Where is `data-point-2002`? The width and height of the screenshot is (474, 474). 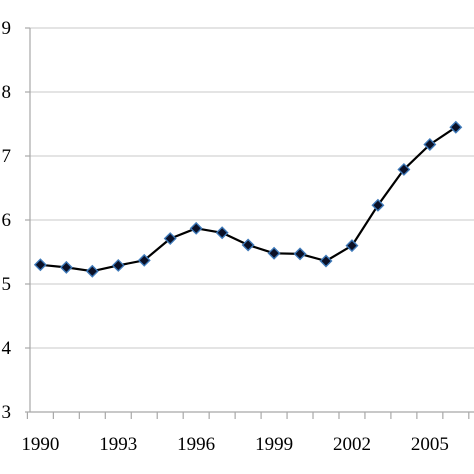
data-point-2002 is located at coordinates (352, 246).